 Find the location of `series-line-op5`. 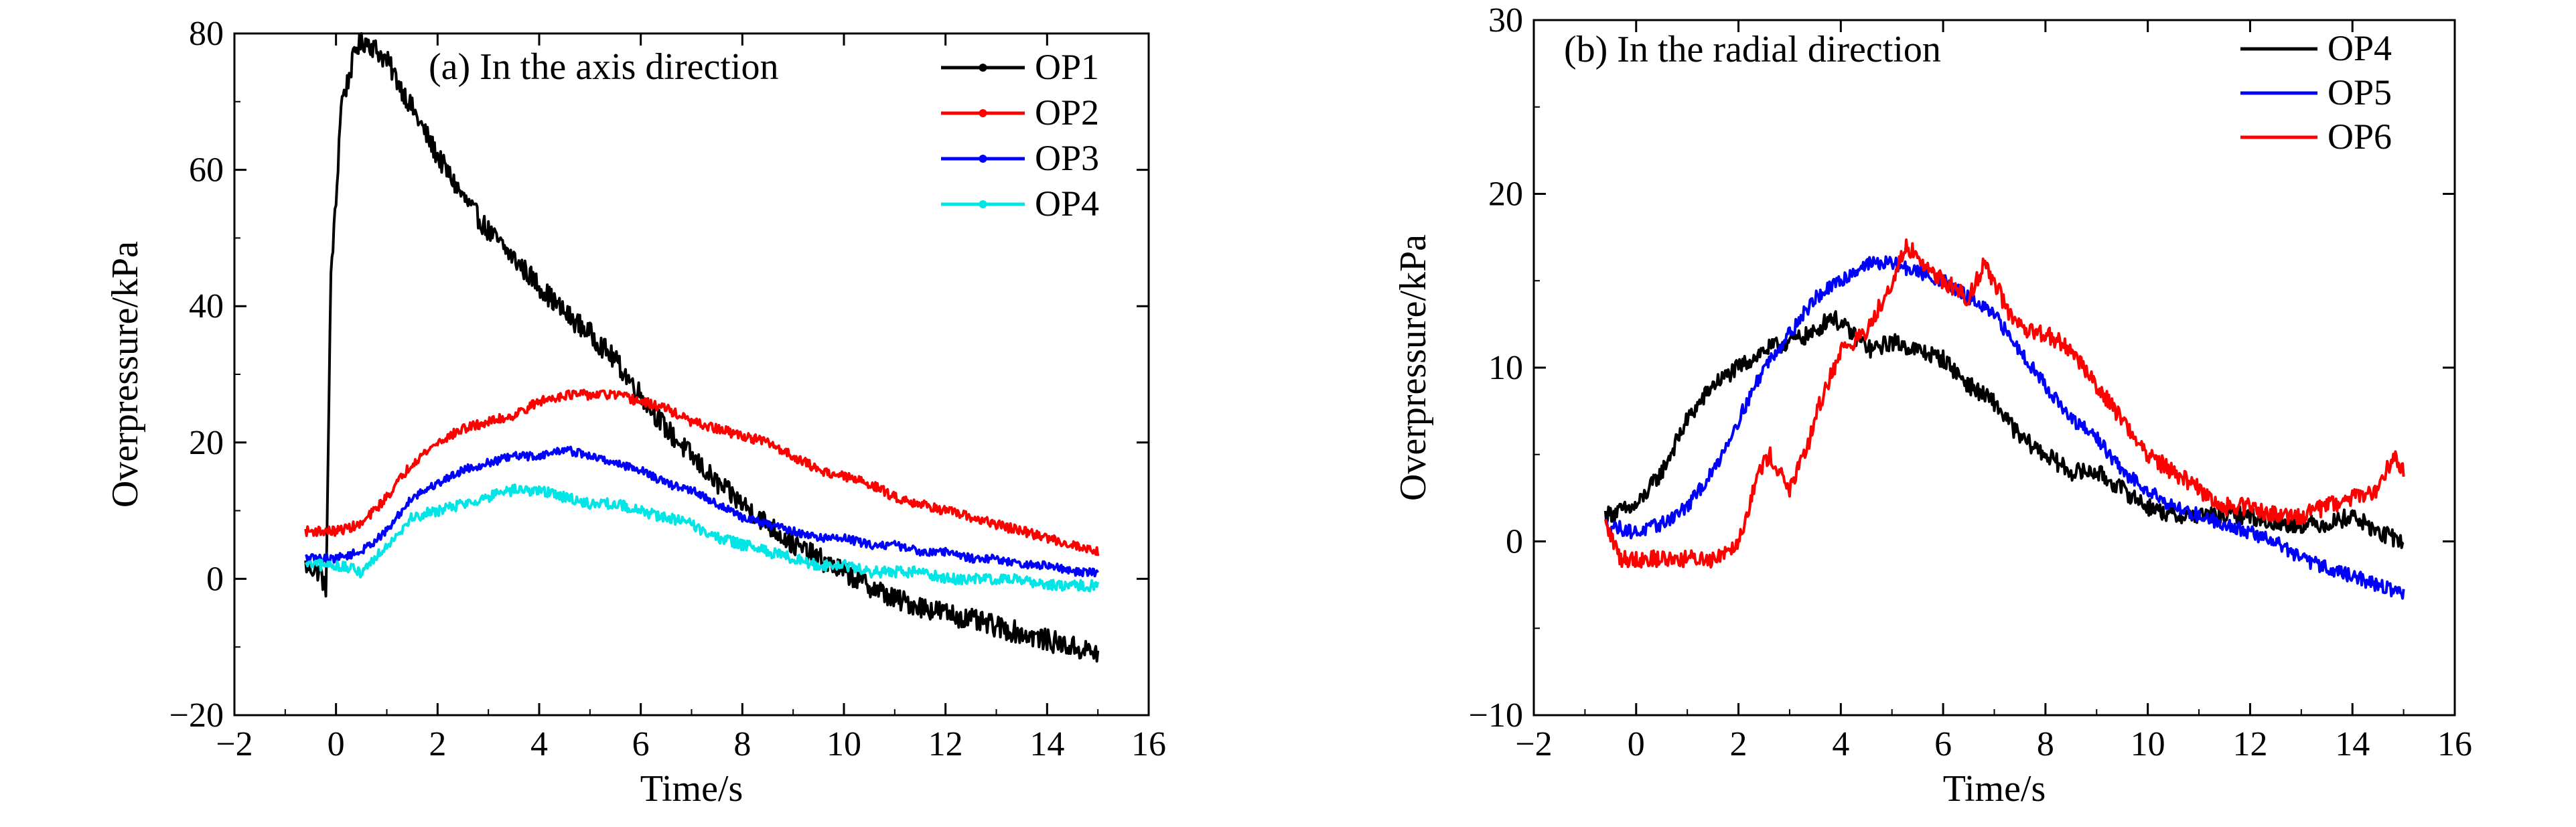

series-line-op5 is located at coordinates (2005, 427).